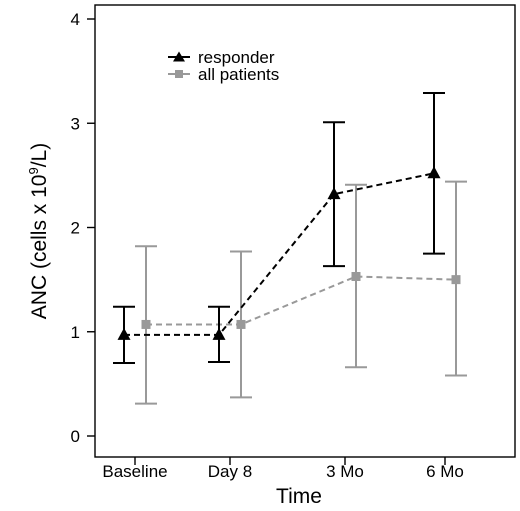 This screenshot has height=511, width=520. Describe the element at coordinates (75, 123) in the screenshot. I see `y-tick-label-3: 3` at that location.